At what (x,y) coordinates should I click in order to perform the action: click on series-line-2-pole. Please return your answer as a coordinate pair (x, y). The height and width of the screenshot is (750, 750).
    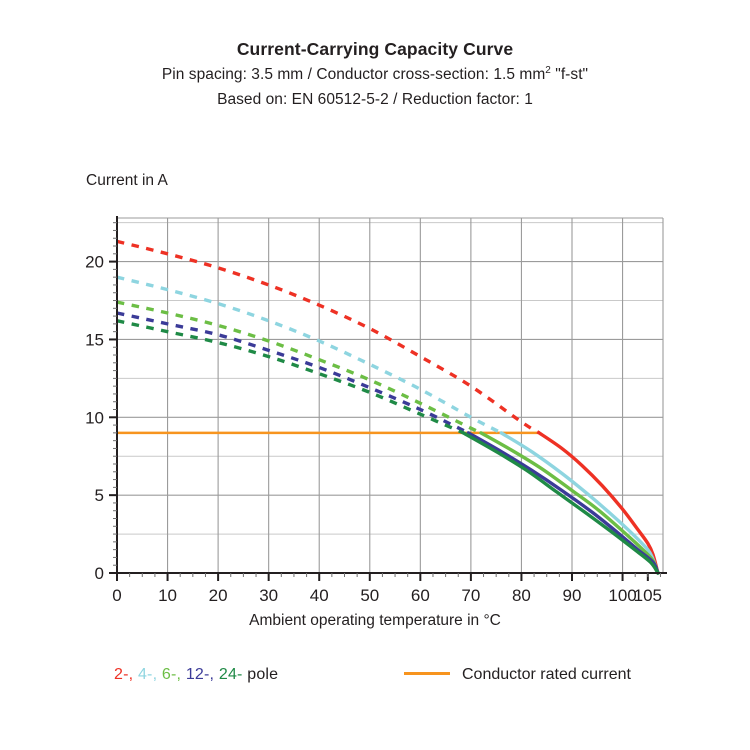
    Looking at the image, I should click on (328, 337).